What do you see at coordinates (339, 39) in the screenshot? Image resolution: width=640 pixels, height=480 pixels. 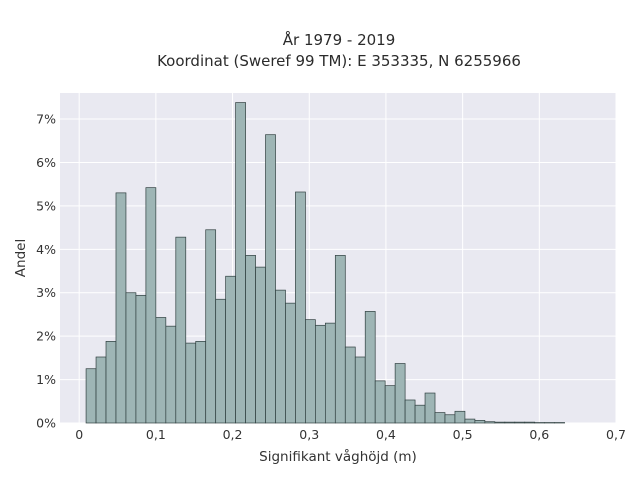 I see `chart-title-line-1: År 1979 - 2019` at bounding box center [339, 39].